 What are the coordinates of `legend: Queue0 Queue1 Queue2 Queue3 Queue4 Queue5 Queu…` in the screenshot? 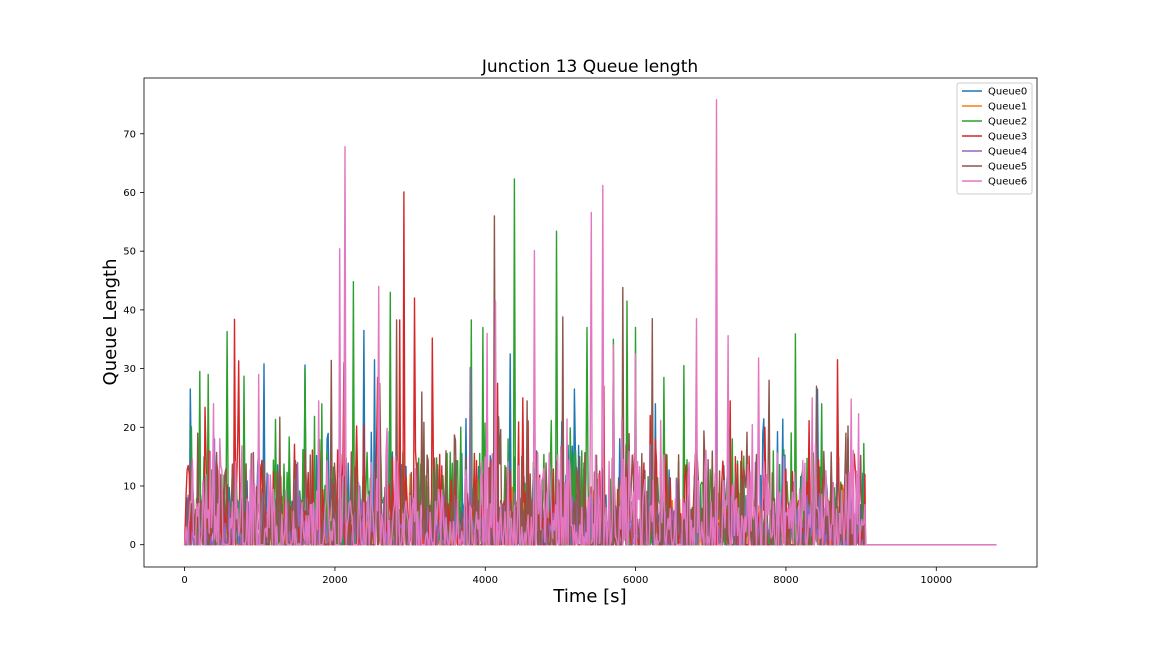 It's located at (994, 138).